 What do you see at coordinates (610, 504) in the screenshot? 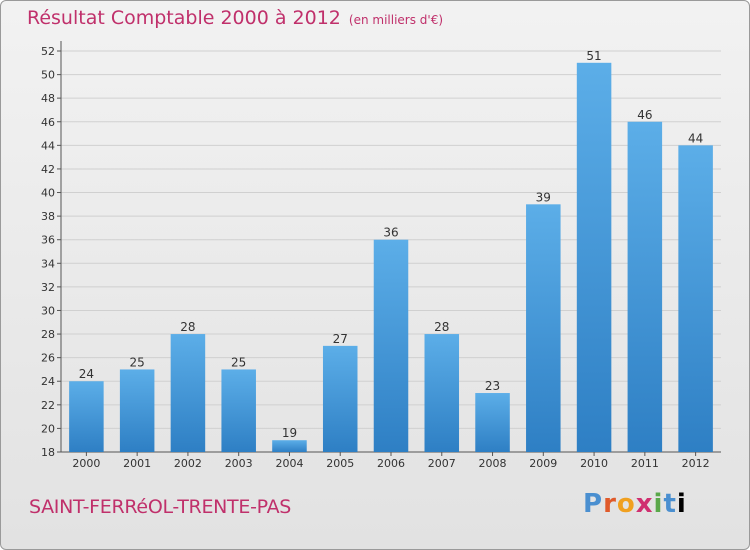
I see `logo-letter: r` at bounding box center [610, 504].